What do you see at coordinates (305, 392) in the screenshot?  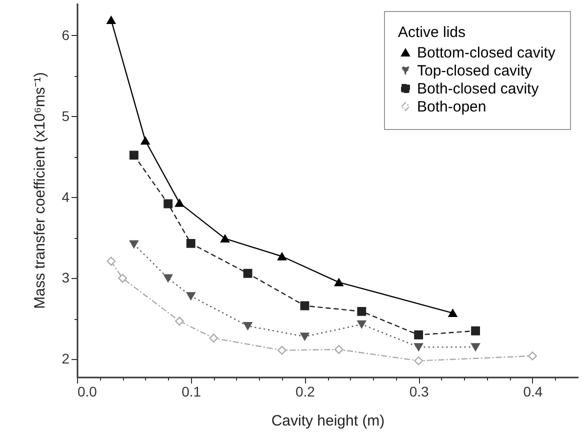 I see `x-tick-label: 0.2` at bounding box center [305, 392].